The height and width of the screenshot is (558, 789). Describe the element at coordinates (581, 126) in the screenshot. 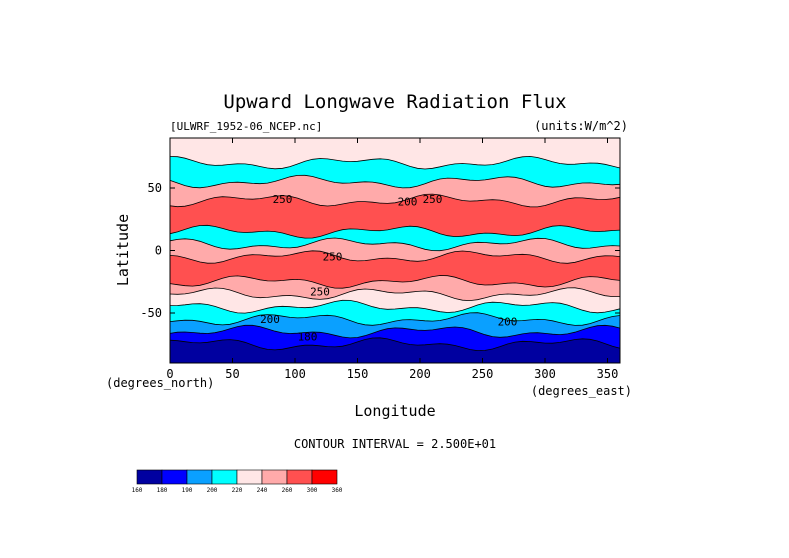

I see `units-label: (units:W/m^2)` at that location.